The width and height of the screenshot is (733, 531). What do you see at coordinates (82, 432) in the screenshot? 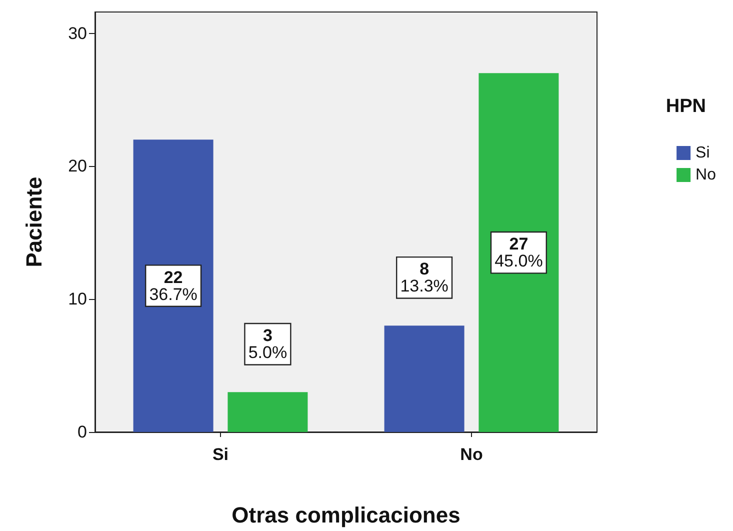
I see `y-tick-label: 0` at bounding box center [82, 432].